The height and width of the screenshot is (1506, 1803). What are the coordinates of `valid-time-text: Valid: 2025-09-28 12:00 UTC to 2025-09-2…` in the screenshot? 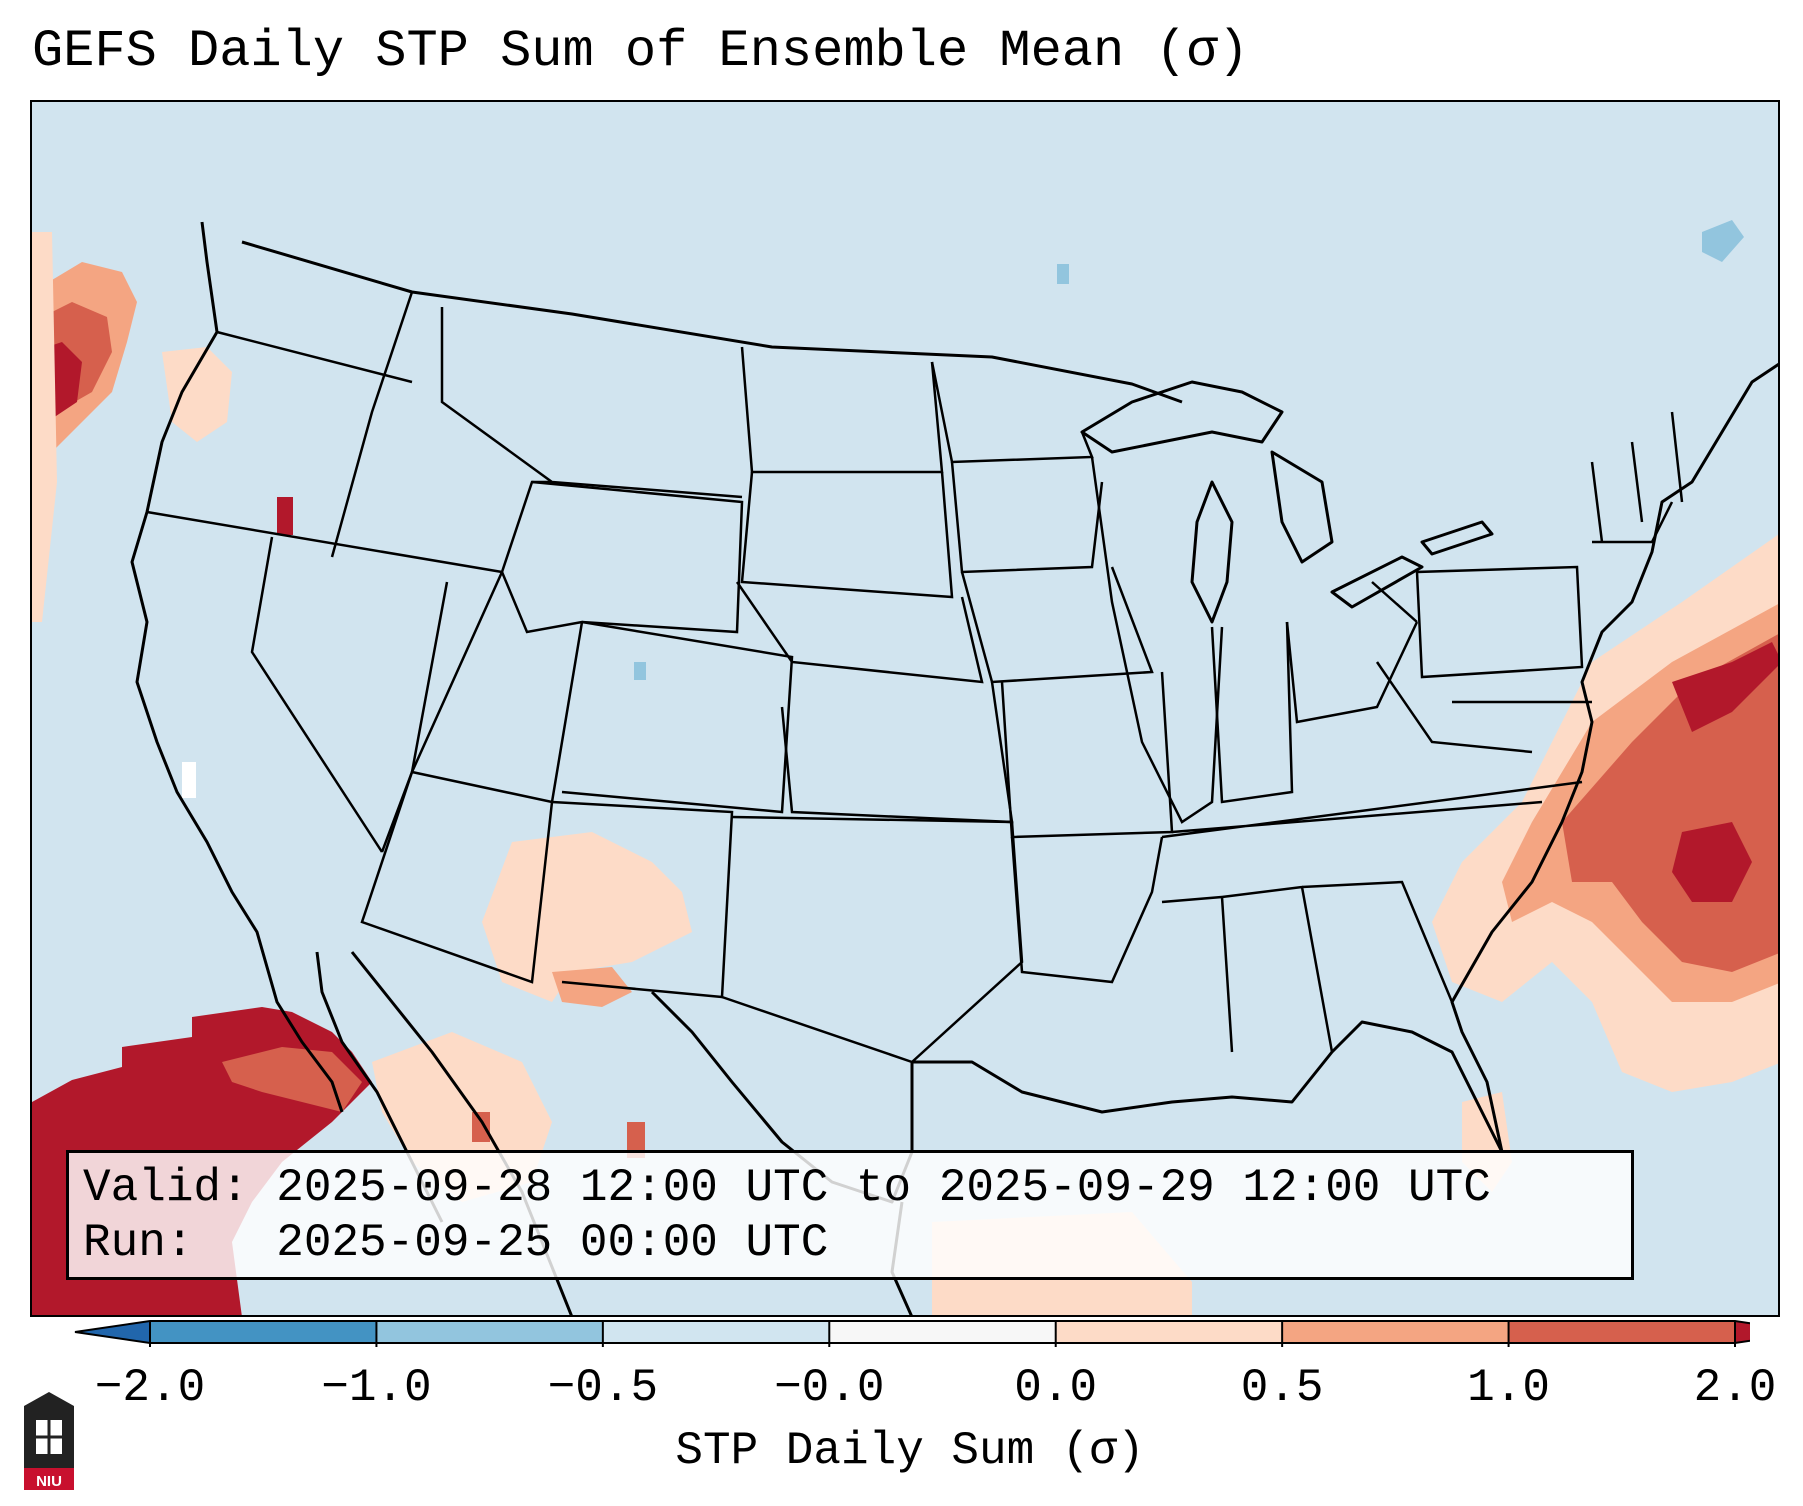 It's located at (787, 1188).